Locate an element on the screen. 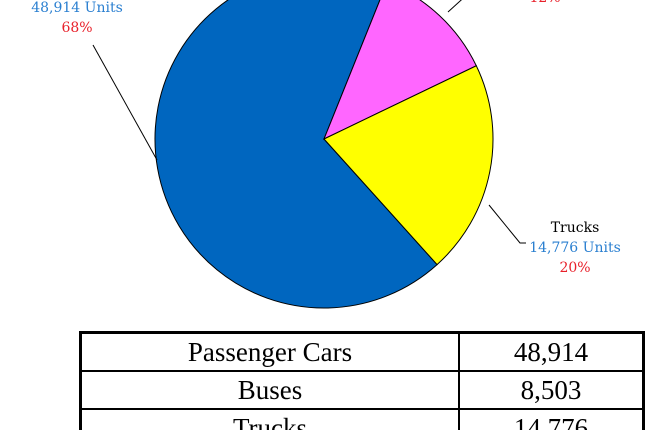  slice-value-label: 14,776 Units is located at coordinates (575, 248).